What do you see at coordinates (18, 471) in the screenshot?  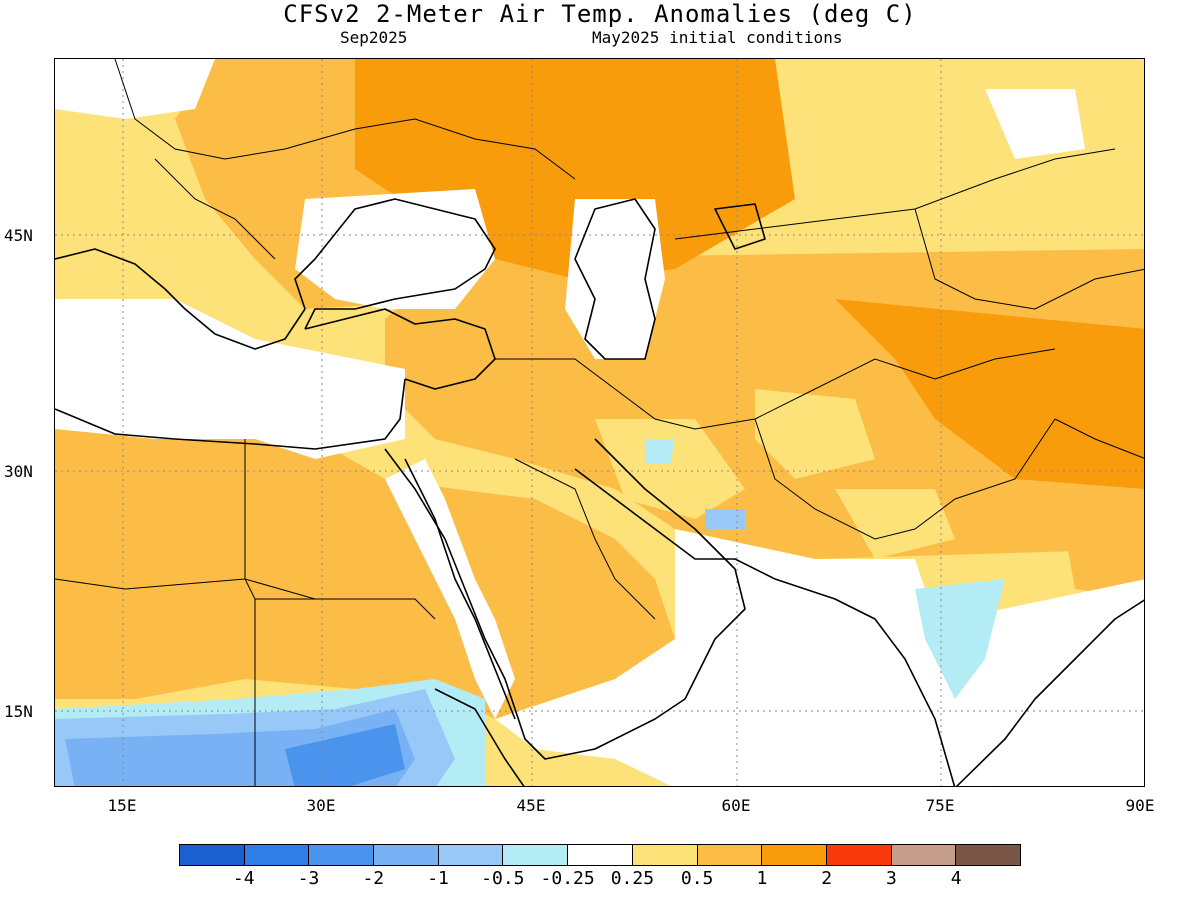 I see `lat-label-30n: 30N` at bounding box center [18, 471].